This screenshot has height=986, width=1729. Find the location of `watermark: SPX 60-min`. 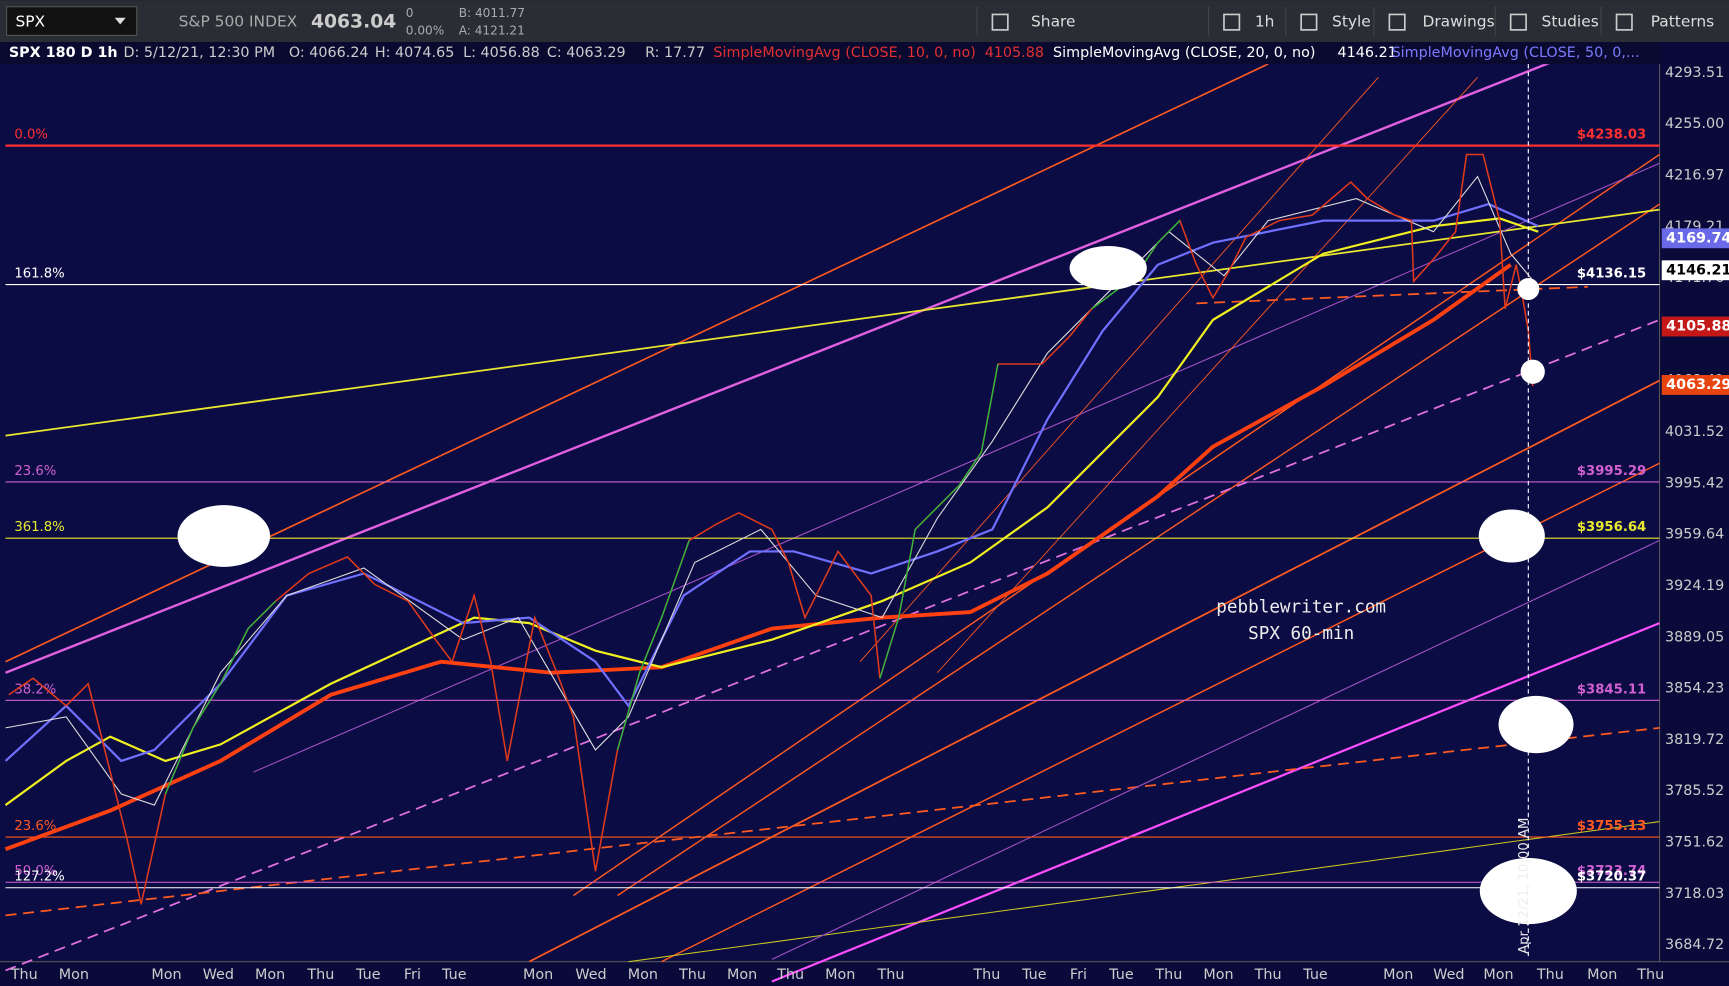

watermark: SPX 60-min is located at coordinates (1301, 634).